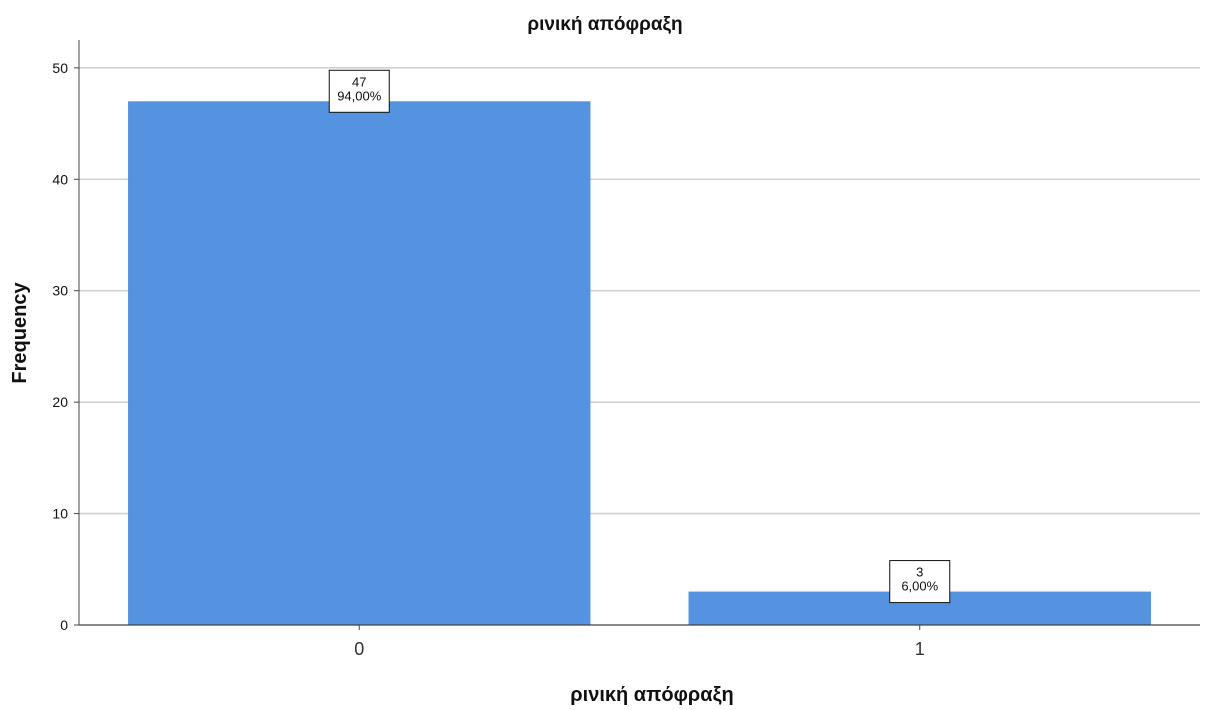  I want to click on data-label-count: 3, so click(919, 572).